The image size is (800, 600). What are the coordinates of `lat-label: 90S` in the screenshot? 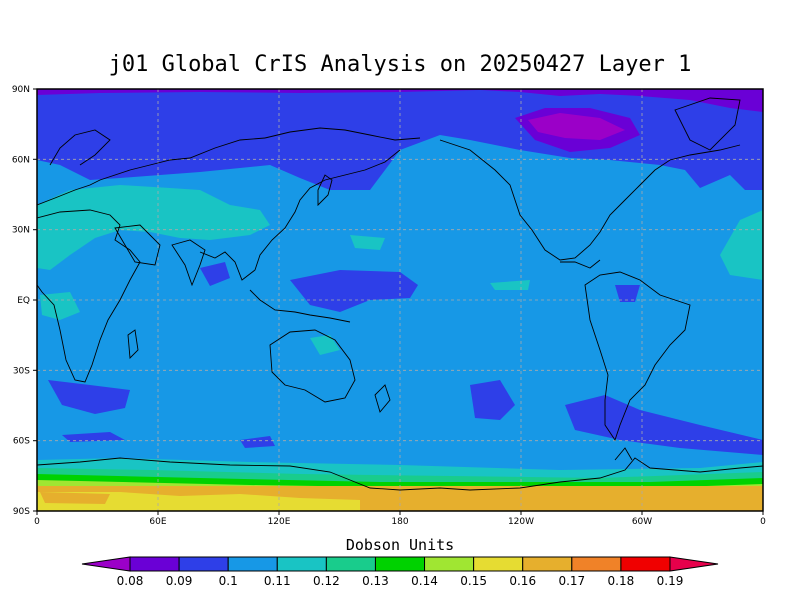 It's located at (21, 512).